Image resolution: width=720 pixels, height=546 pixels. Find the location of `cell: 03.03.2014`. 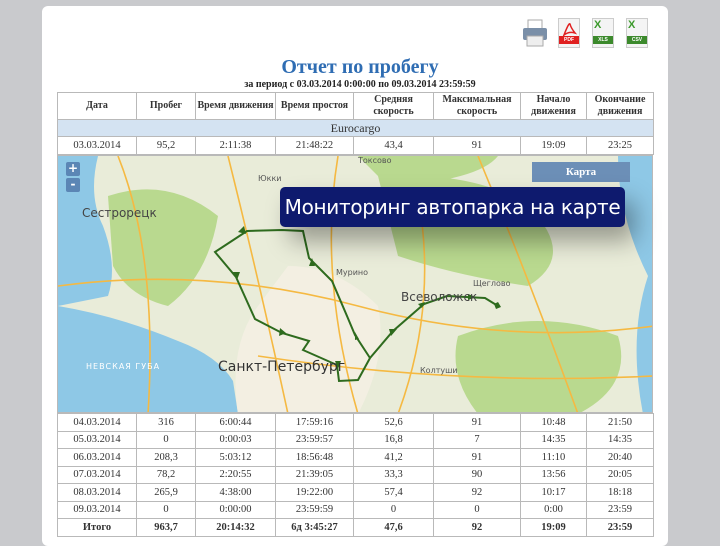

cell: 03.03.2014 is located at coordinates (97, 145).